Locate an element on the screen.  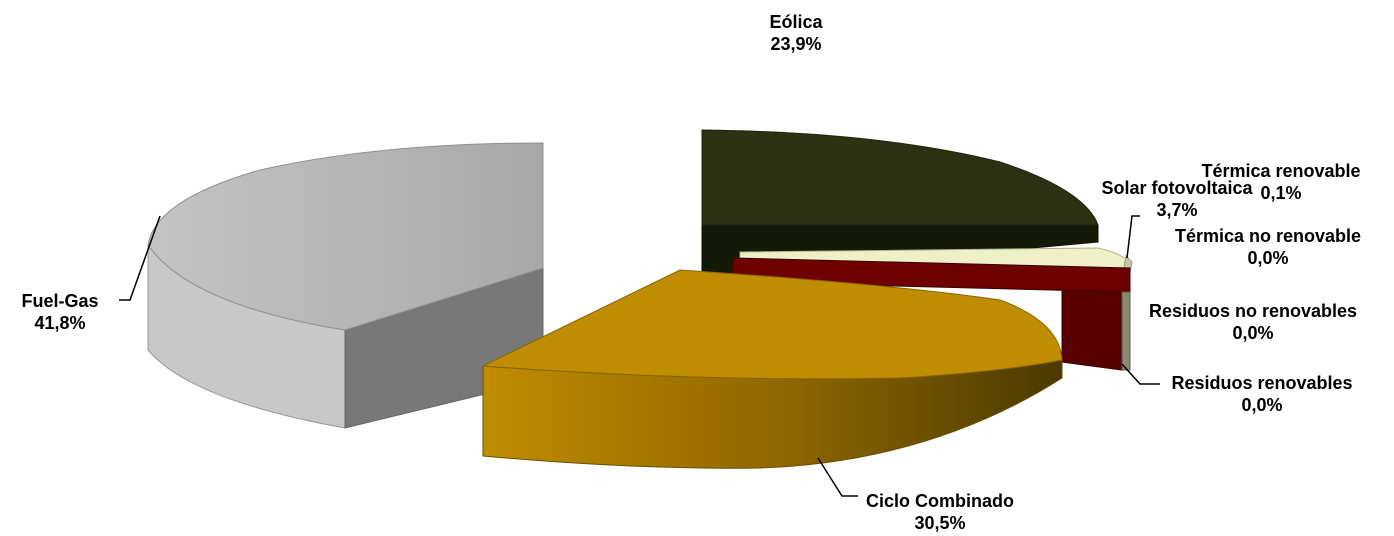
label-termica-renovable-value: 0,1% is located at coordinates (1281, 193).